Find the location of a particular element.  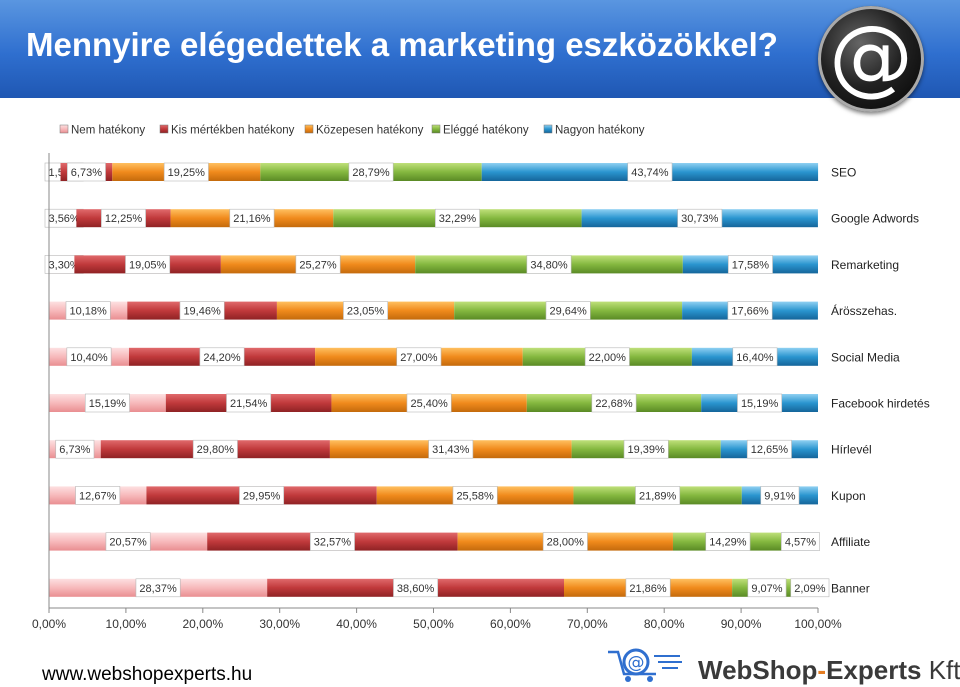

category-label: SEO is located at coordinates (843, 173).